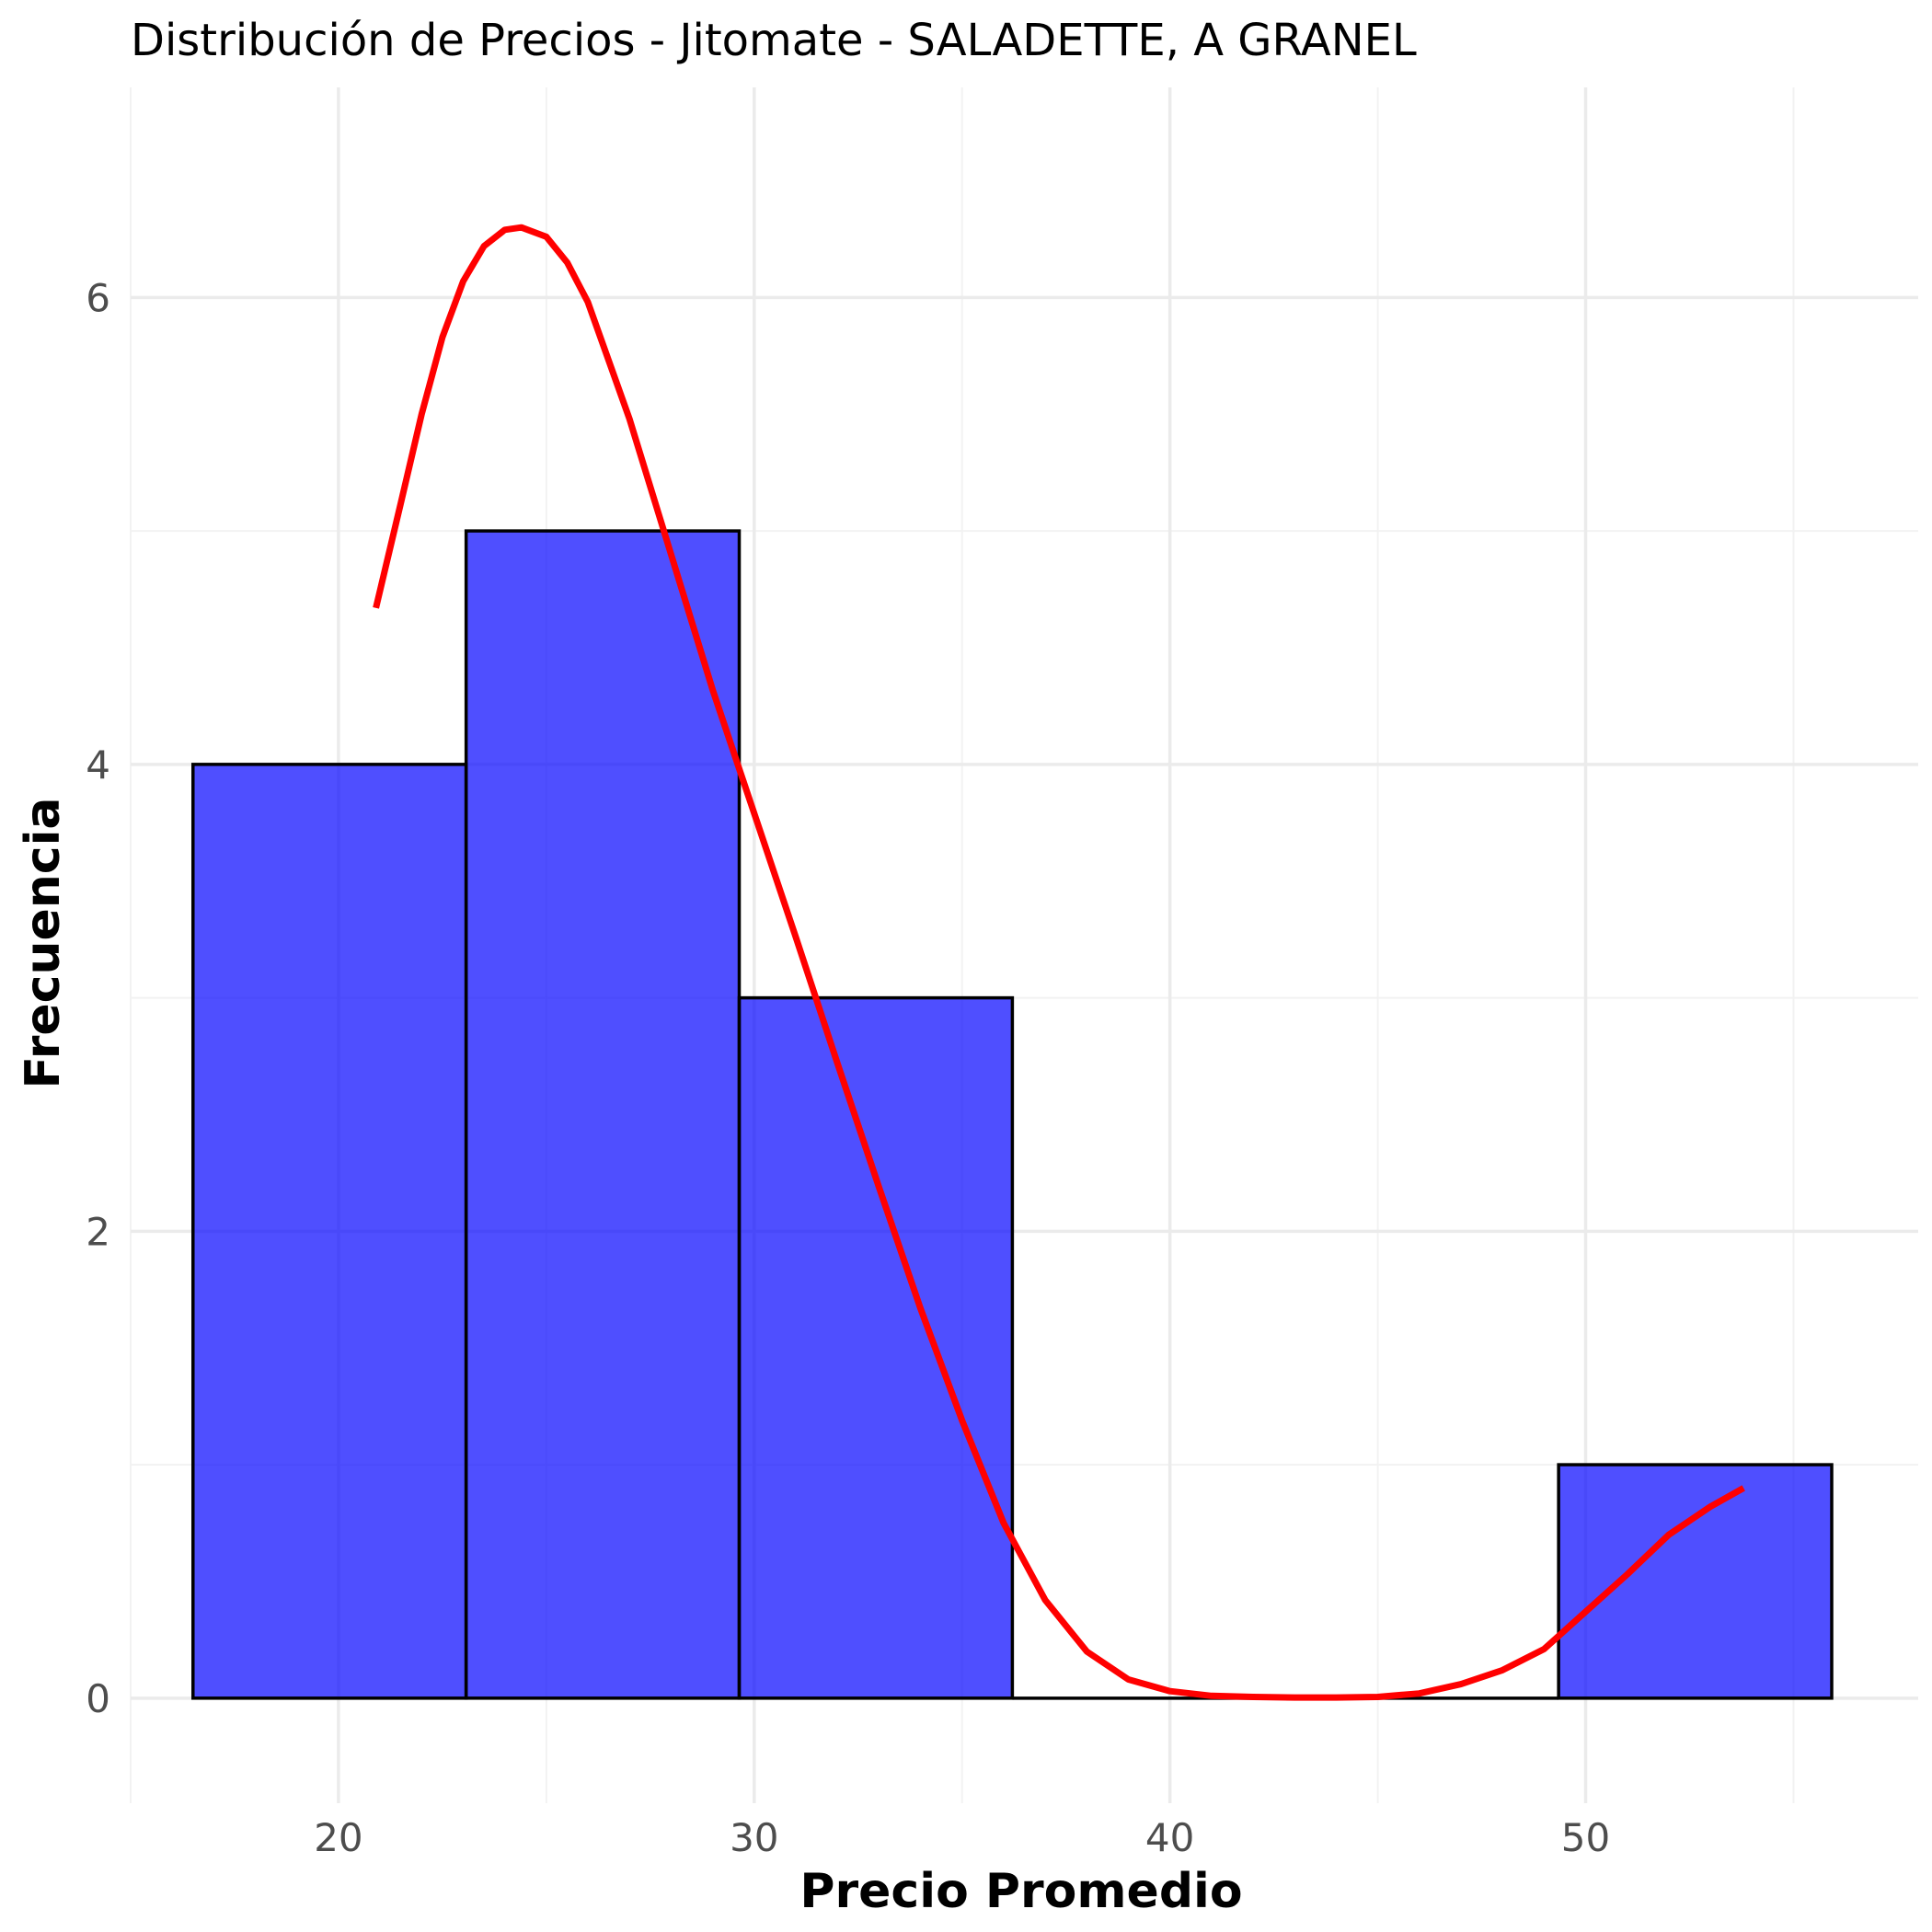 The image size is (1932, 1932). Describe the element at coordinates (754, 1837) in the screenshot. I see `x-tick-label: 30` at that location.